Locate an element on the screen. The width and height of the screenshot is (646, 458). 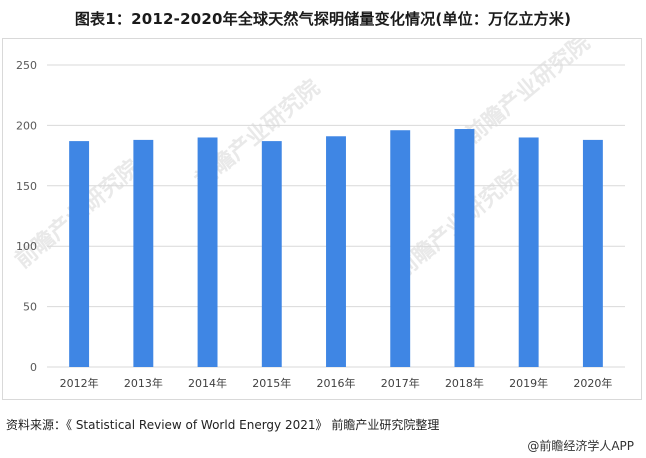
y-tick-label: 50 is located at coordinates (30, 307).